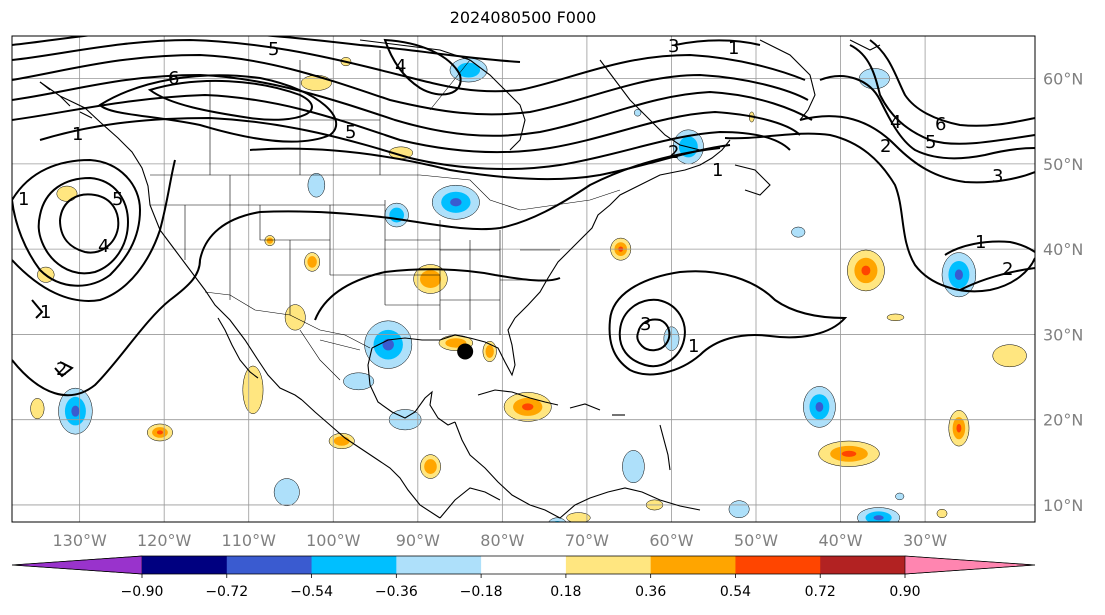 Image resolution: width=1105 pixels, height=615 pixels. I want to click on longitude-label: 80°W, so click(502, 540).